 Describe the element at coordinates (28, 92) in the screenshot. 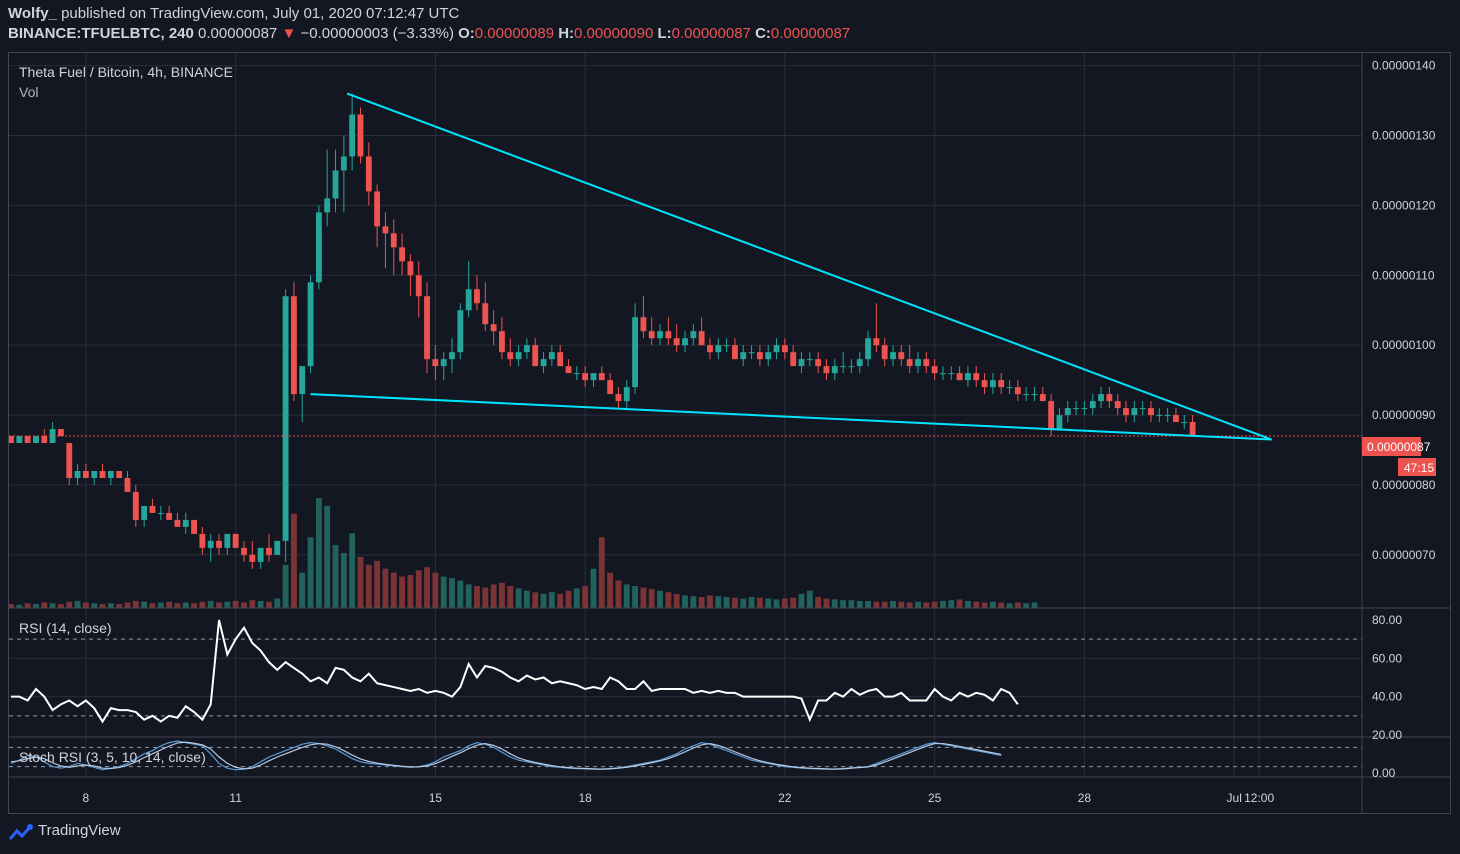

I see `vol-legend: Vol` at that location.